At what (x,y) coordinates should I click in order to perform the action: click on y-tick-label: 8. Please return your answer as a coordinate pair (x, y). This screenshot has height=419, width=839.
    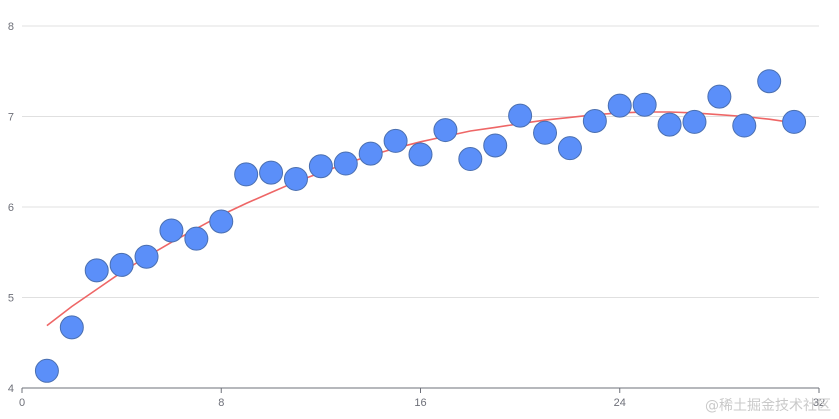
    Looking at the image, I should click on (11, 27).